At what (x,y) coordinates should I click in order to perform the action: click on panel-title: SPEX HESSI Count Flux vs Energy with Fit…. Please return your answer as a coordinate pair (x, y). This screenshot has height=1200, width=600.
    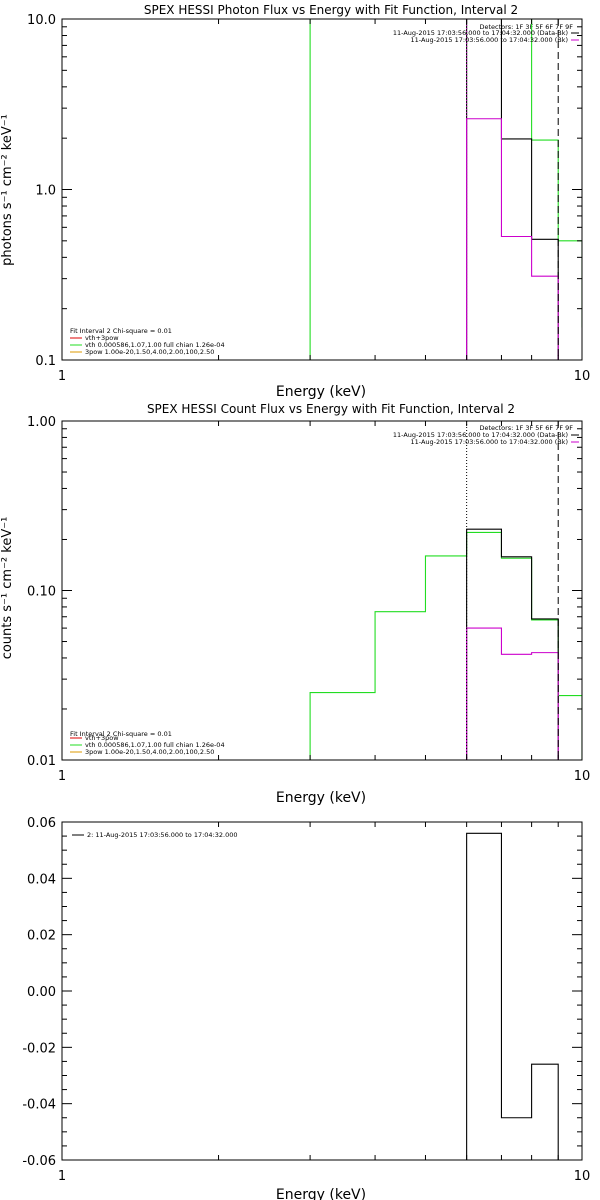
    Looking at the image, I should click on (331, 409).